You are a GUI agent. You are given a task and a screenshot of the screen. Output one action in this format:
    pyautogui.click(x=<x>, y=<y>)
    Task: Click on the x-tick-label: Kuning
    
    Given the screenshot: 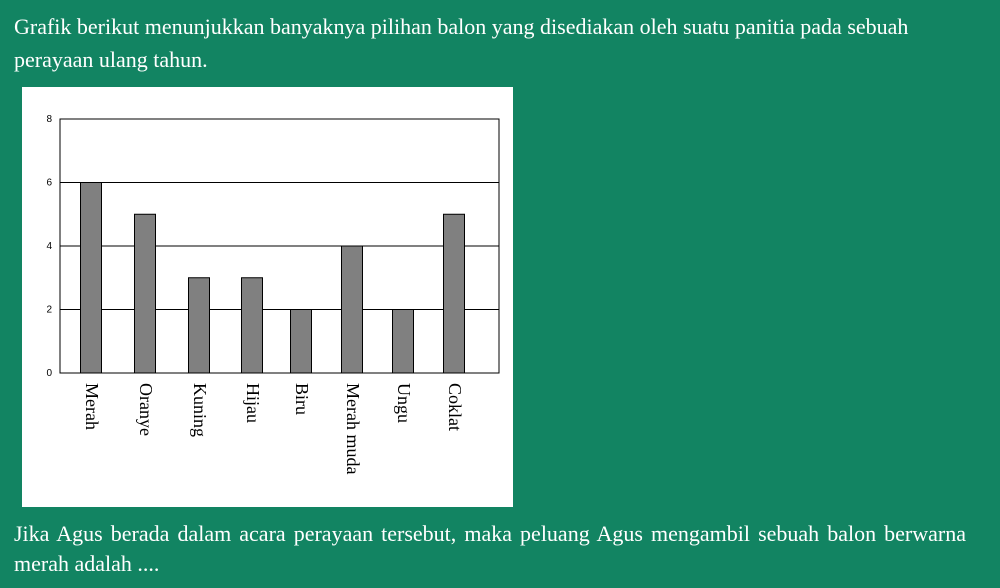 What is the action you would take?
    pyautogui.click(x=200, y=410)
    